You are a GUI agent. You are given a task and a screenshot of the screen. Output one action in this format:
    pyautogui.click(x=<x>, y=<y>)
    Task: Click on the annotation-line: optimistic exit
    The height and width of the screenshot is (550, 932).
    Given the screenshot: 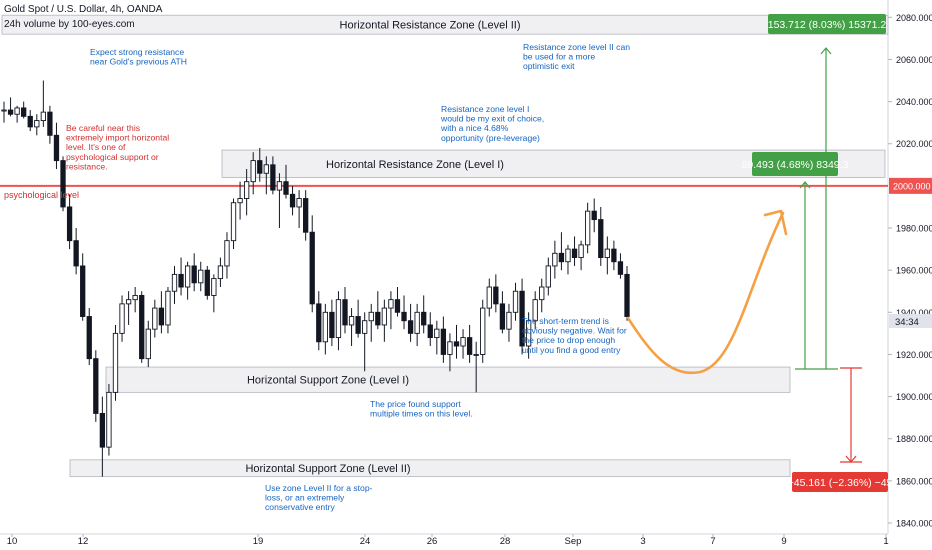 What is the action you would take?
    pyautogui.click(x=549, y=66)
    